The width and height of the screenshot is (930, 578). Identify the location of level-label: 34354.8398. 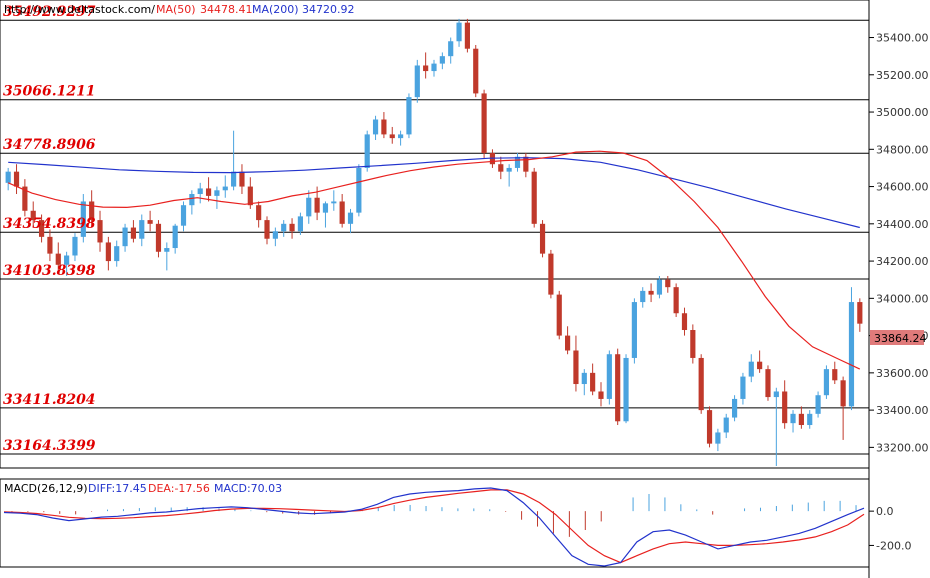
(49, 224).